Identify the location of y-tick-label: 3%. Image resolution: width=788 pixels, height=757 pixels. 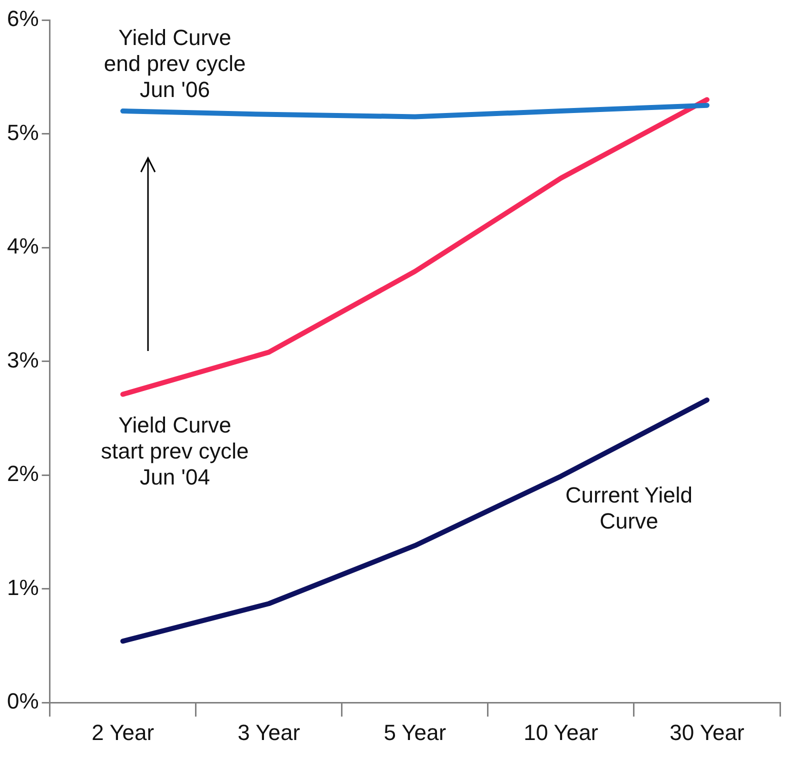
(23, 359).